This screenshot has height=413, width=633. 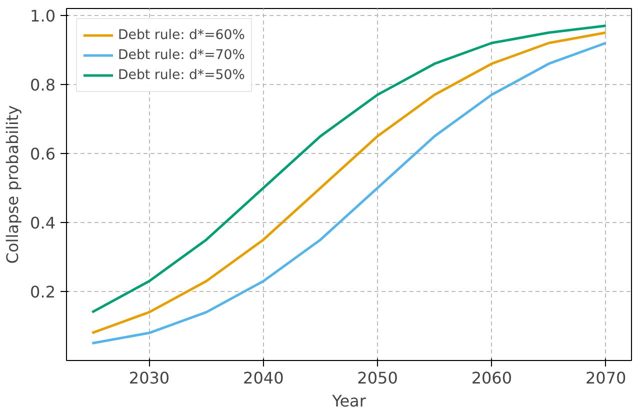 What do you see at coordinates (605, 378) in the screenshot?
I see `x-tick-label: 2070` at bounding box center [605, 378].